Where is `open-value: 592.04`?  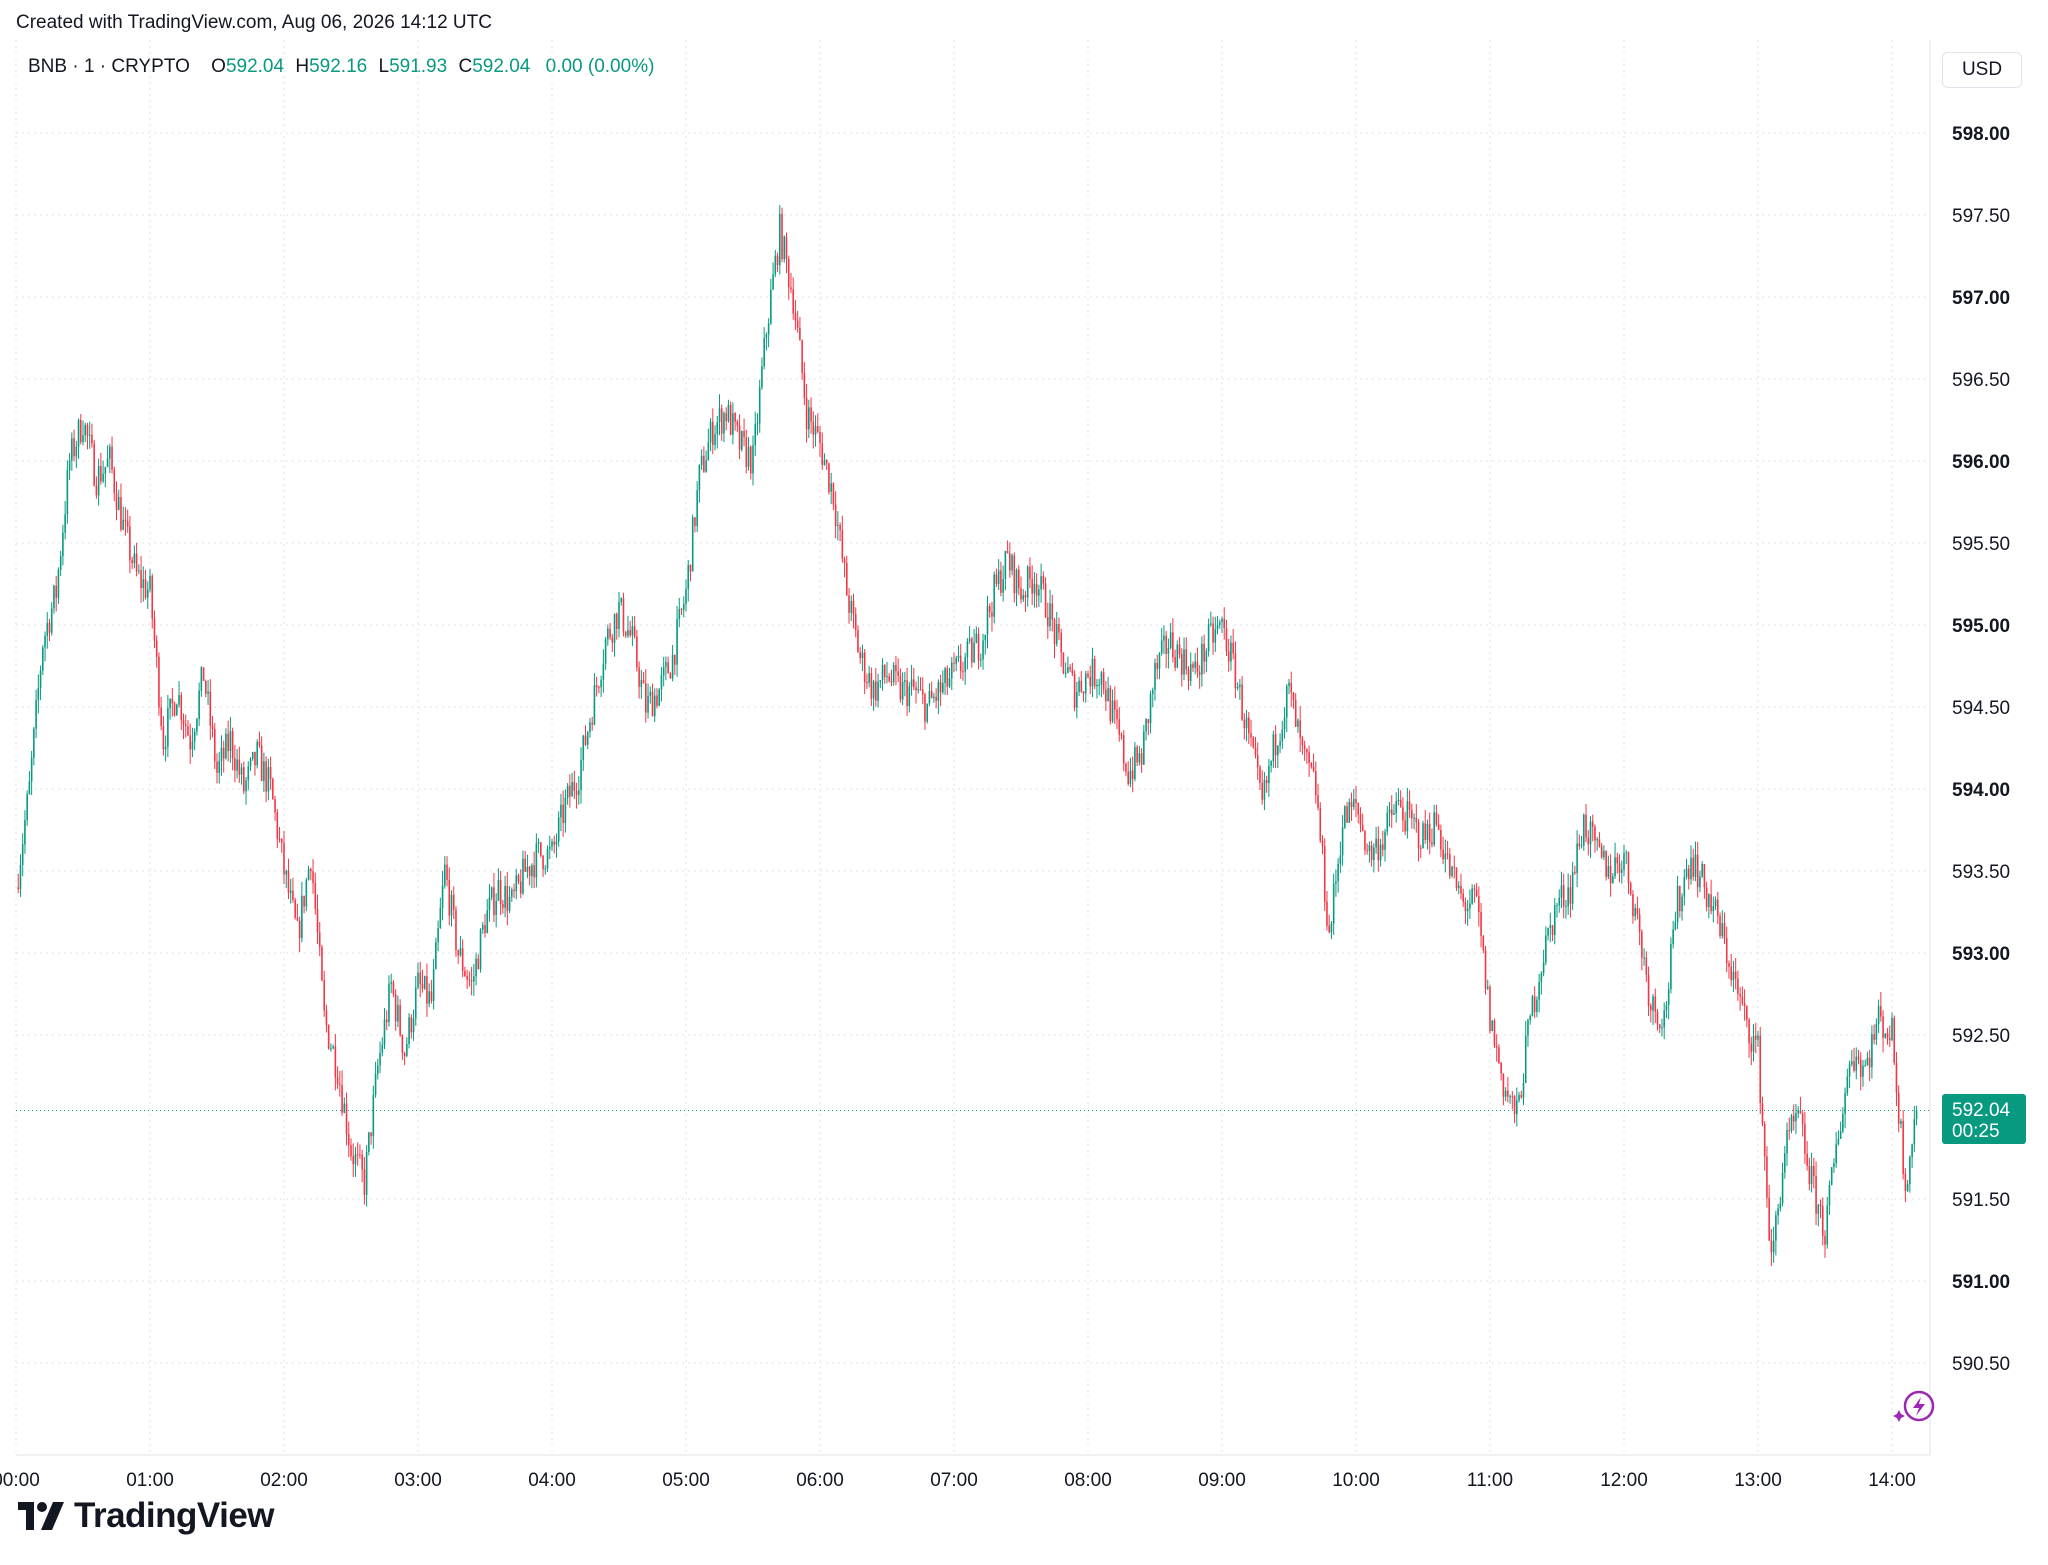
open-value: 592.04 is located at coordinates (255, 66).